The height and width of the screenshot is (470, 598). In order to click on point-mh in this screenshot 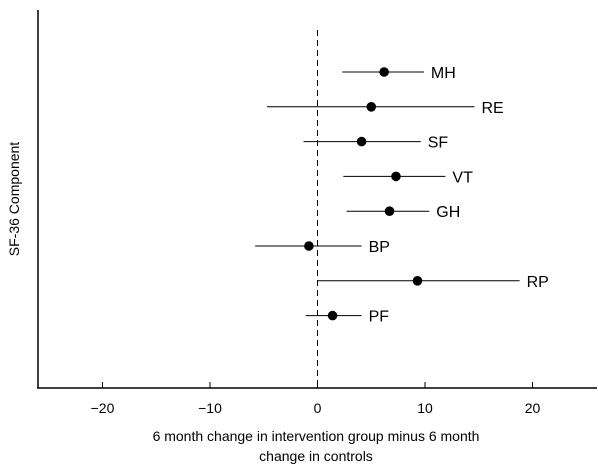, I will do `click(384, 72)`.